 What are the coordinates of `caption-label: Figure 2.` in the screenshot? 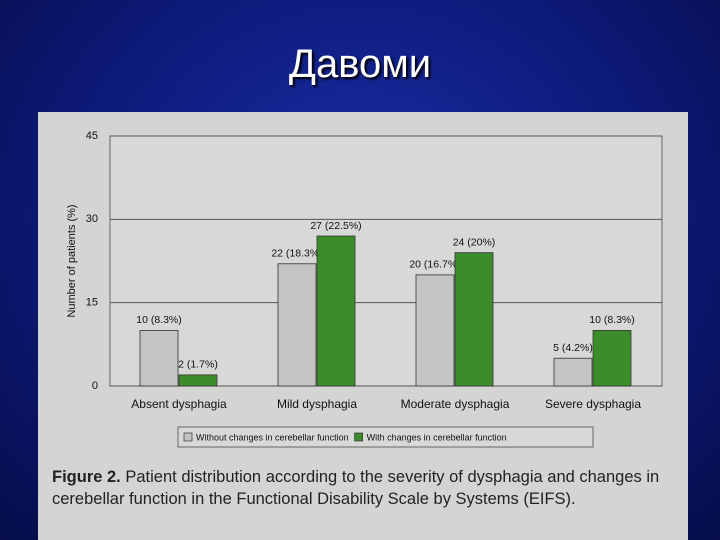 It's located at (86, 477).